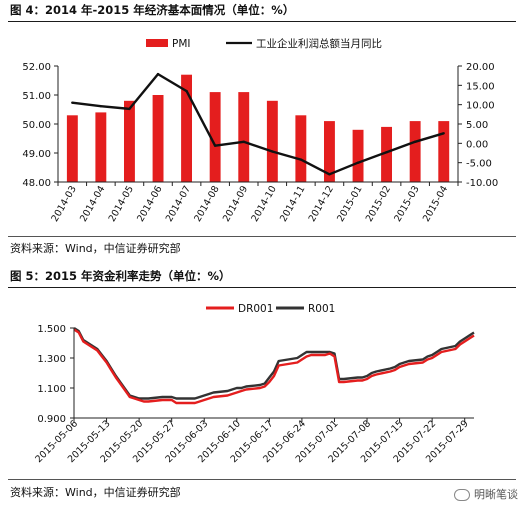 The width and height of the screenshot is (526, 509). Describe the element at coordinates (181, 44) in the screenshot. I see `legend-label-pmi: PMI` at that location.